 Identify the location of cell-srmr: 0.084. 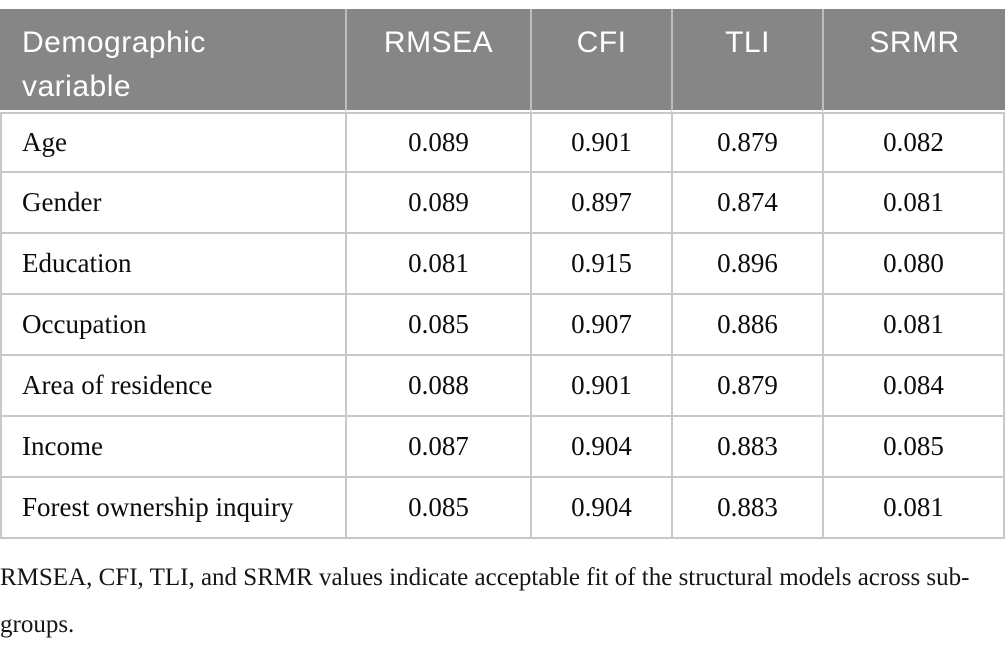
(913, 386).